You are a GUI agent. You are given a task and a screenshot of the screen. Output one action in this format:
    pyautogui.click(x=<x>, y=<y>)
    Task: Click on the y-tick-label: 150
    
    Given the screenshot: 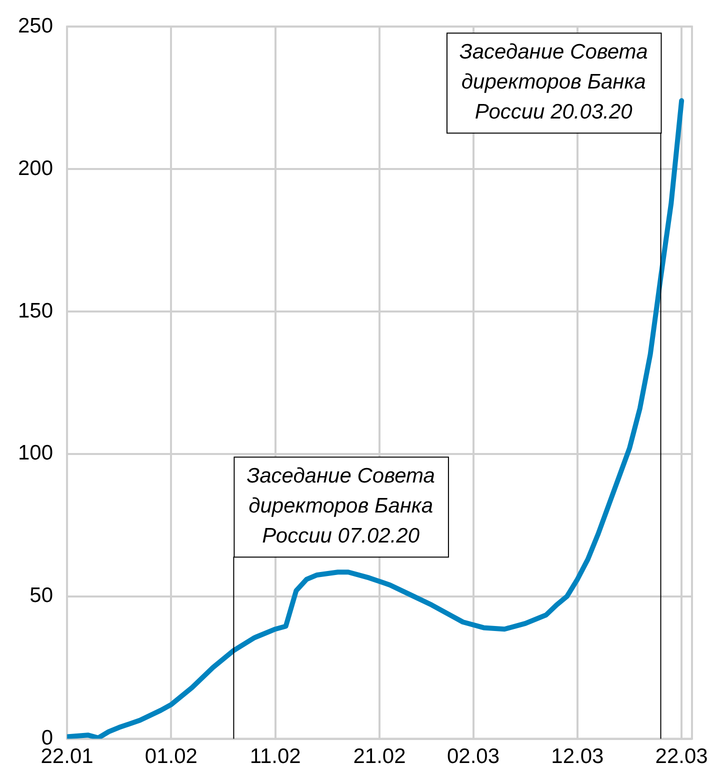 What is the action you would take?
    pyautogui.click(x=36, y=310)
    